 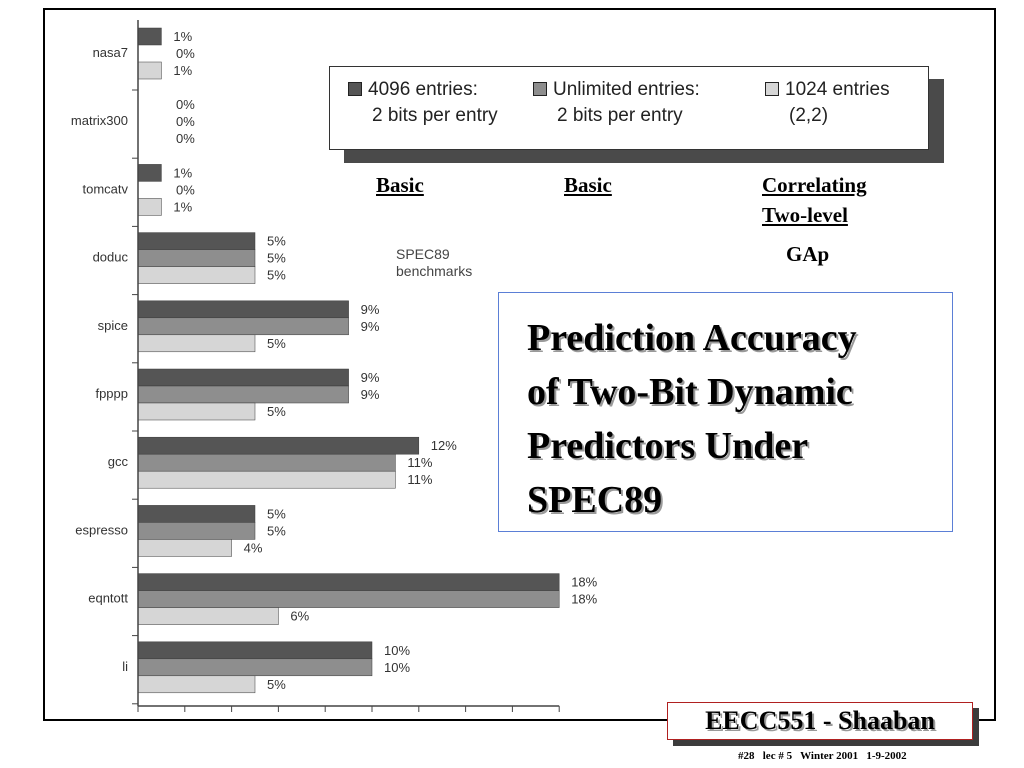 I want to click on benchmarks-label: SPEC89 benchmarks, so click(x=434, y=263).